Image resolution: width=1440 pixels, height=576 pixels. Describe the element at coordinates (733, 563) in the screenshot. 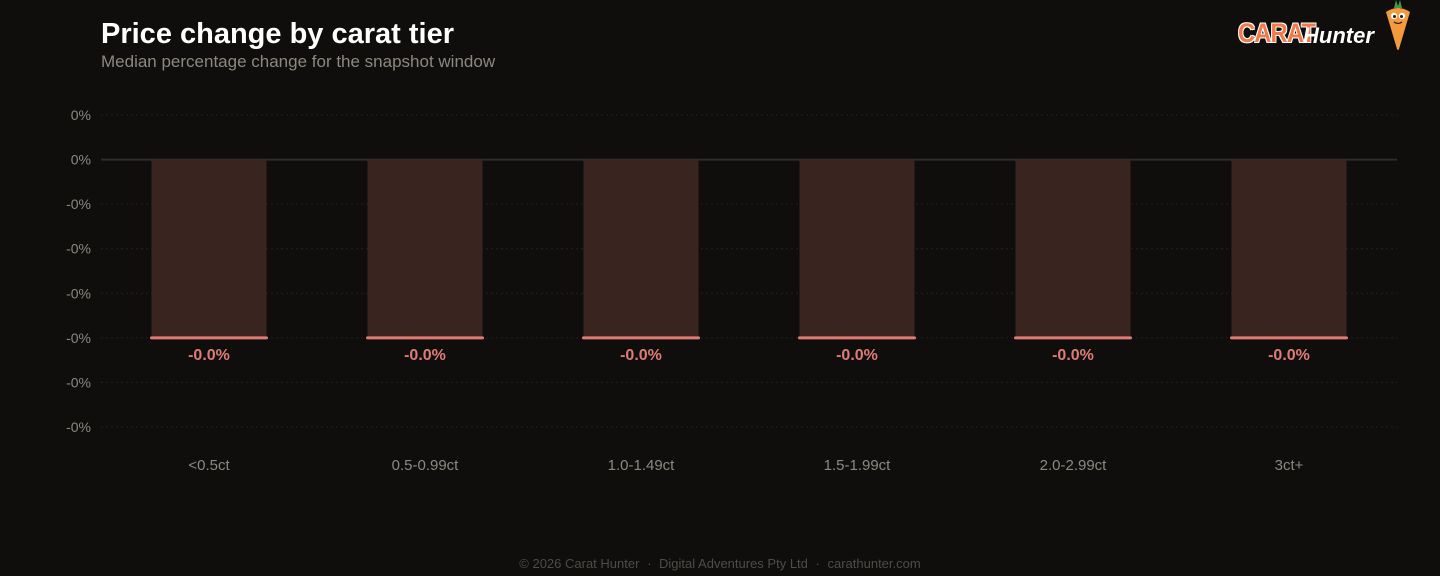

I see `footer-company: Digital Adventures Pty Ltd` at that location.